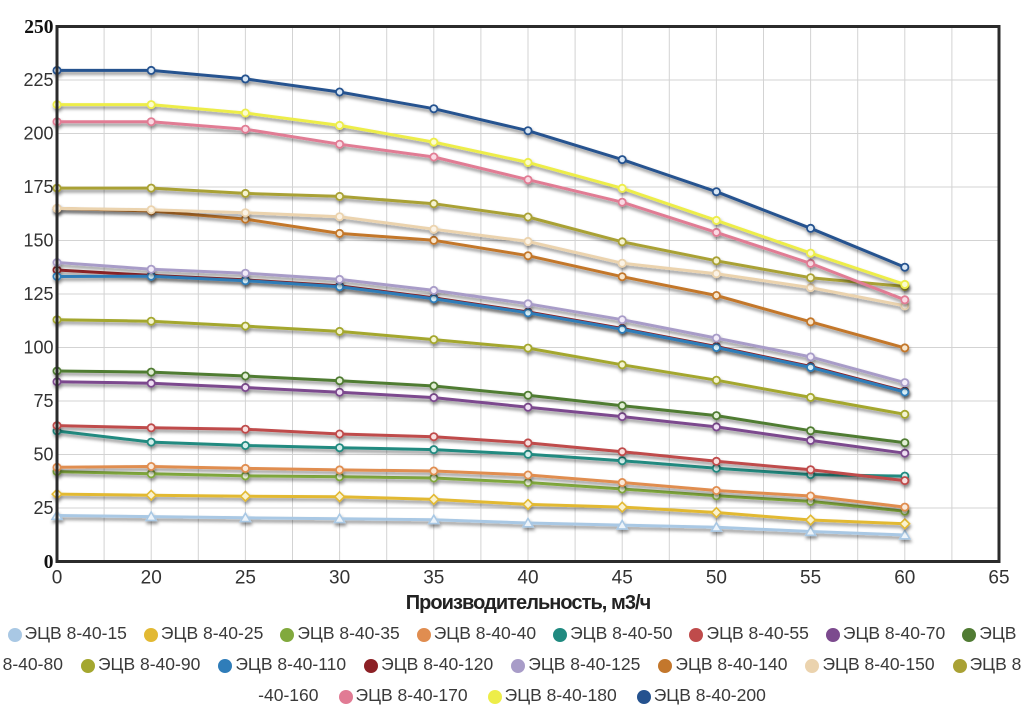 The width and height of the screenshot is (1024, 716). Describe the element at coordinates (38, 187) in the screenshot. I see `svg-text: 175` at that location.